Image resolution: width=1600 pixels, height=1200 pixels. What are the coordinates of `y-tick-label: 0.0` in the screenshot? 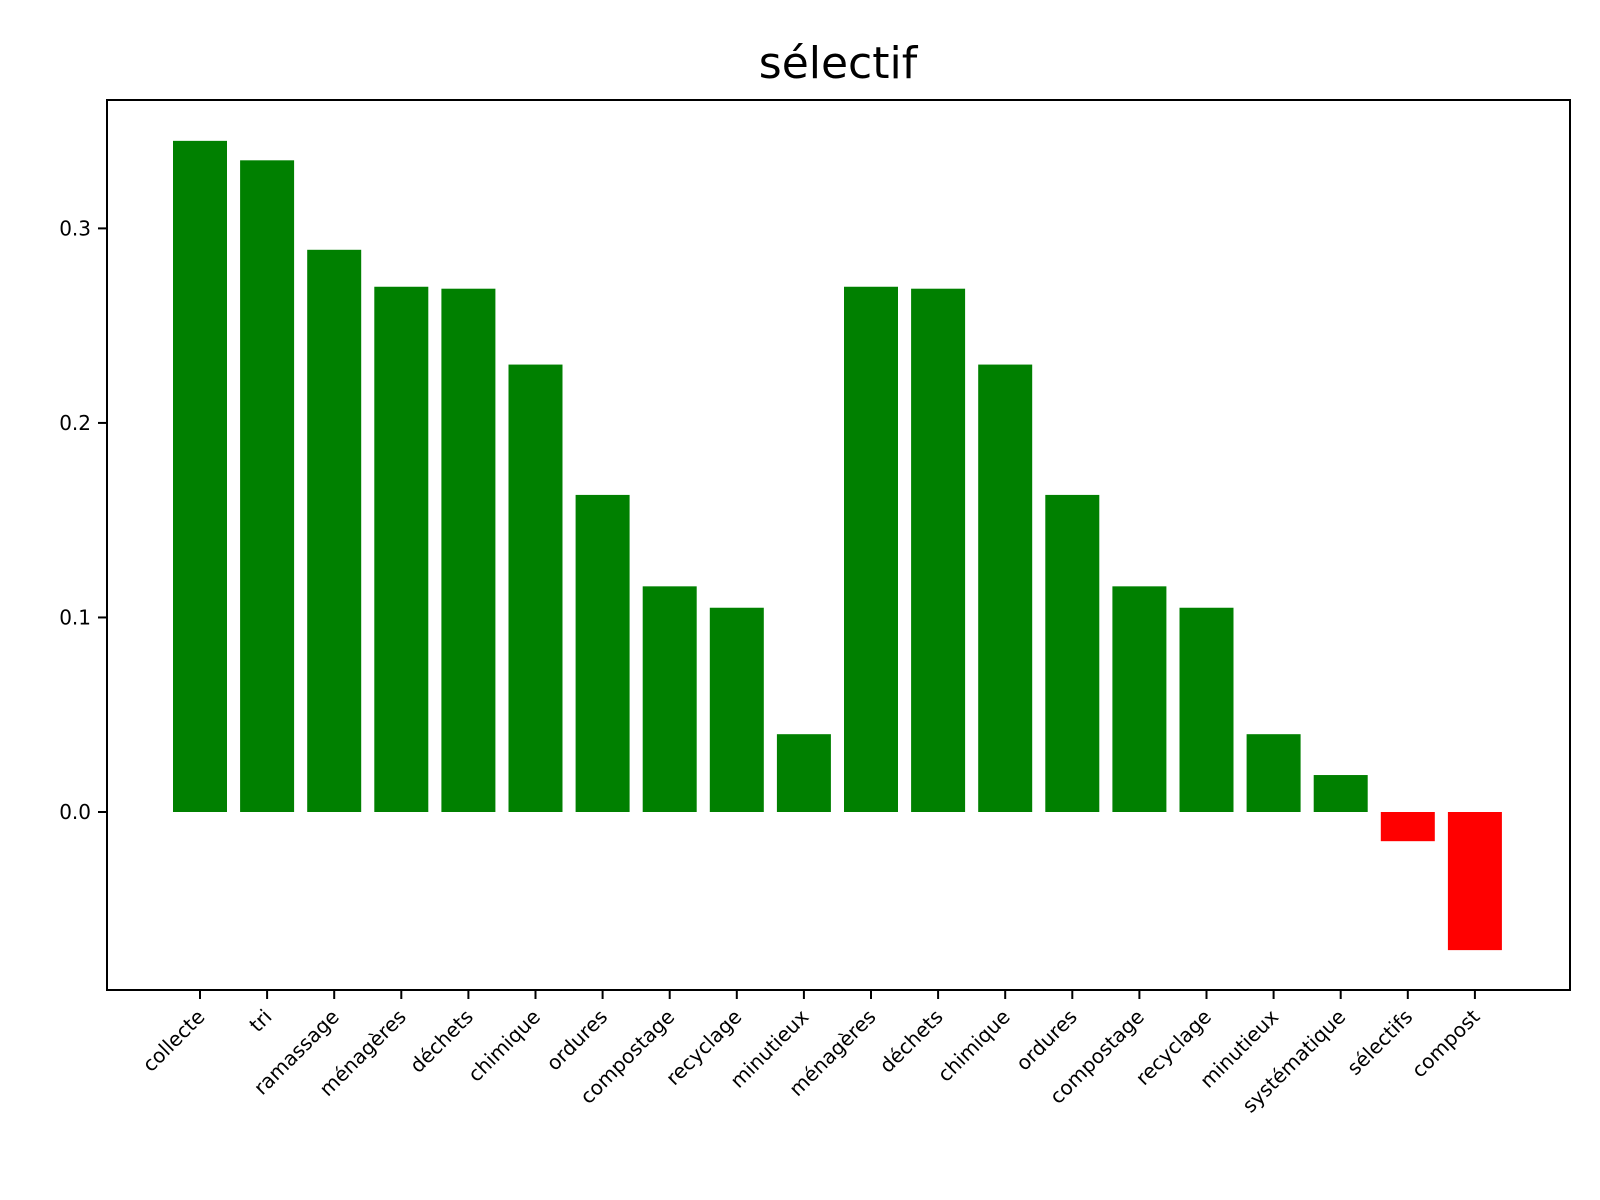 It's located at (75, 812).